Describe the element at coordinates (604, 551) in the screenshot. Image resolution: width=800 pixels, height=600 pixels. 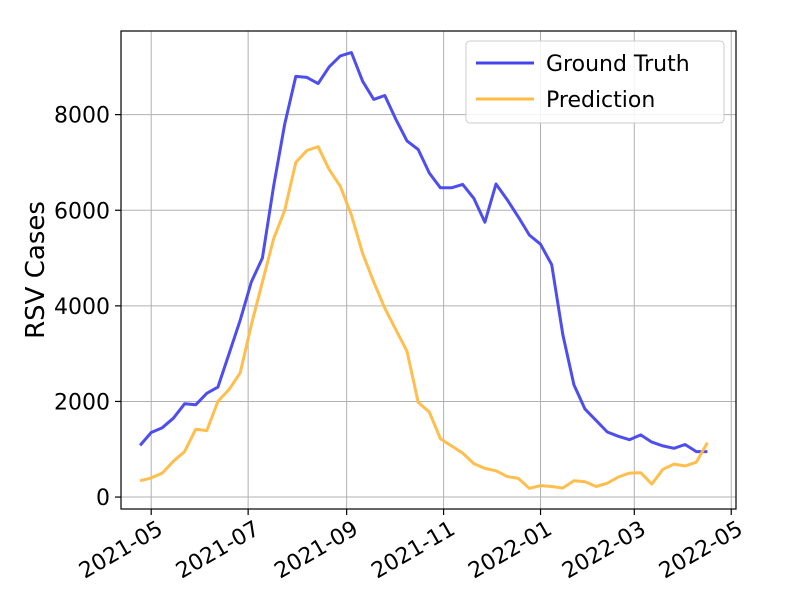
I see `x-tick-label: 2022-03` at that location.